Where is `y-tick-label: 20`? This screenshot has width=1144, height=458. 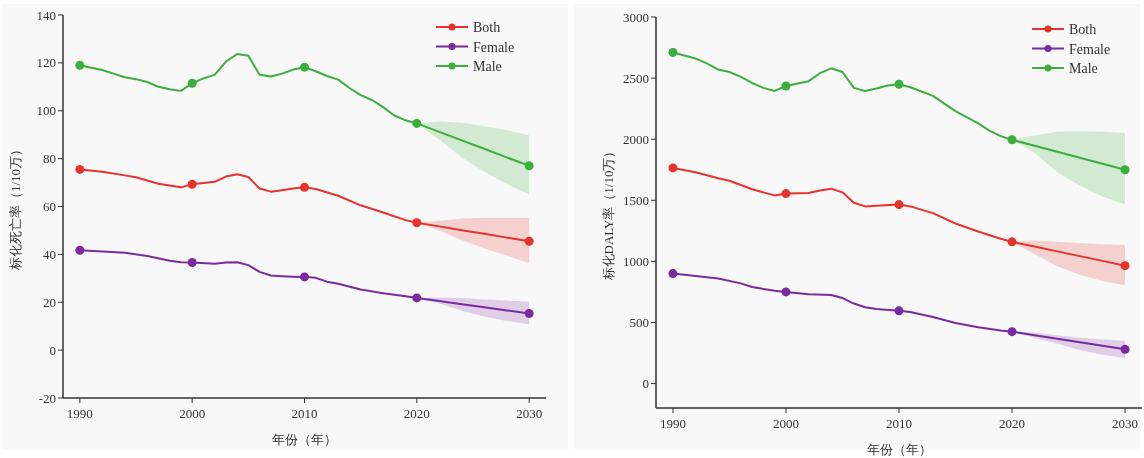 y-tick-label: 20 is located at coordinates (49, 302).